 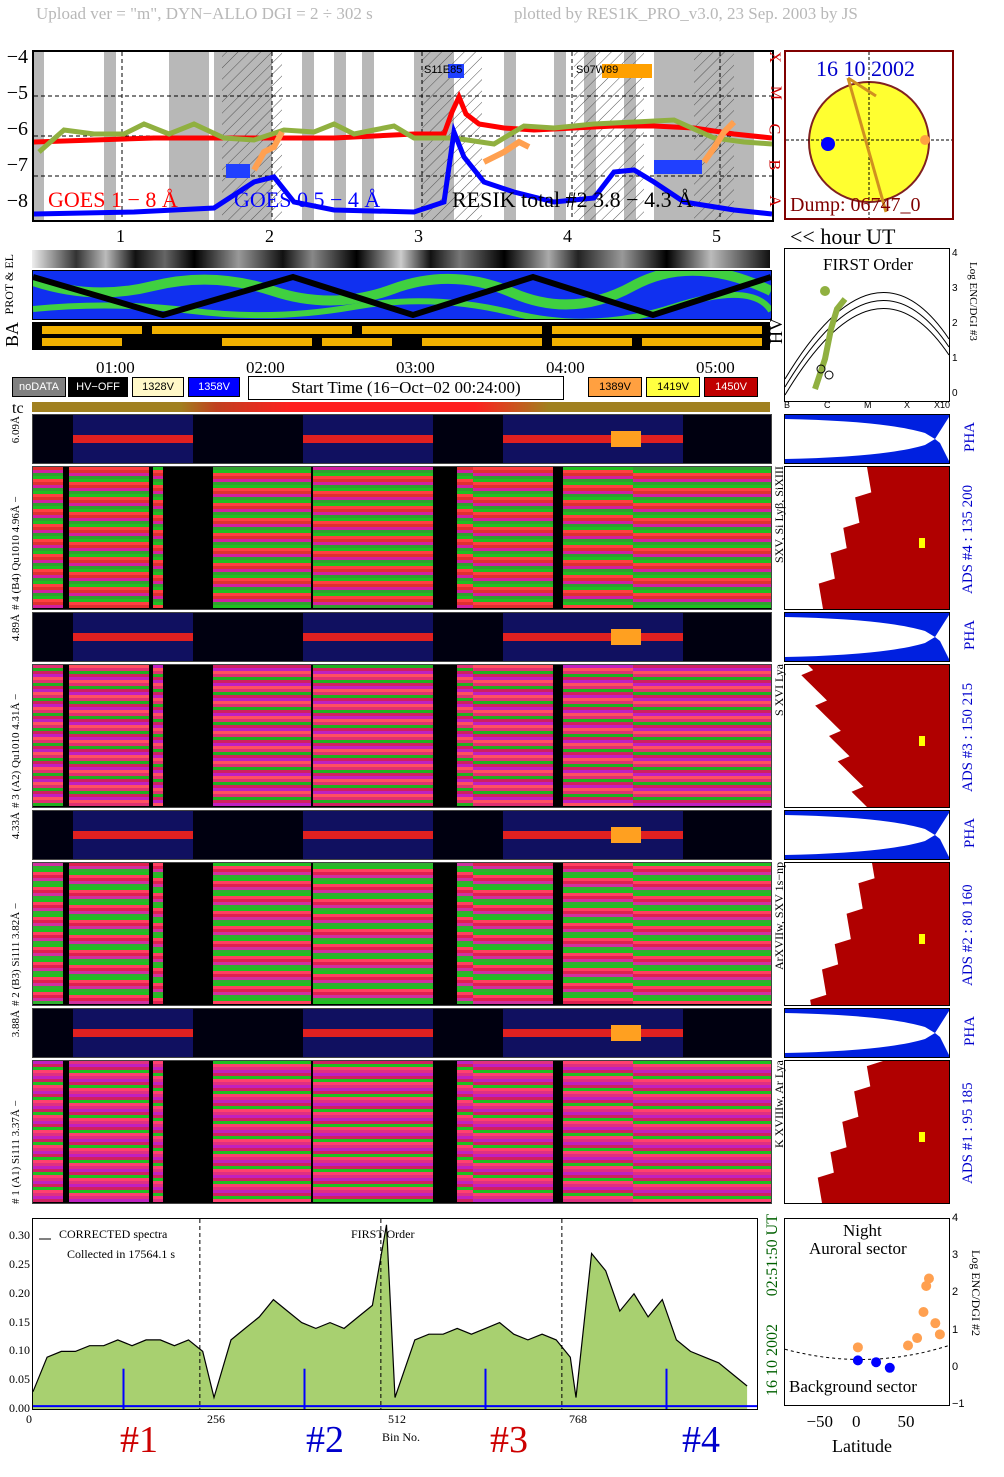 What do you see at coordinates (867, 1312) in the screenshot?
I see `latitude-panel: Night Auroral sector Background sector` at bounding box center [867, 1312].